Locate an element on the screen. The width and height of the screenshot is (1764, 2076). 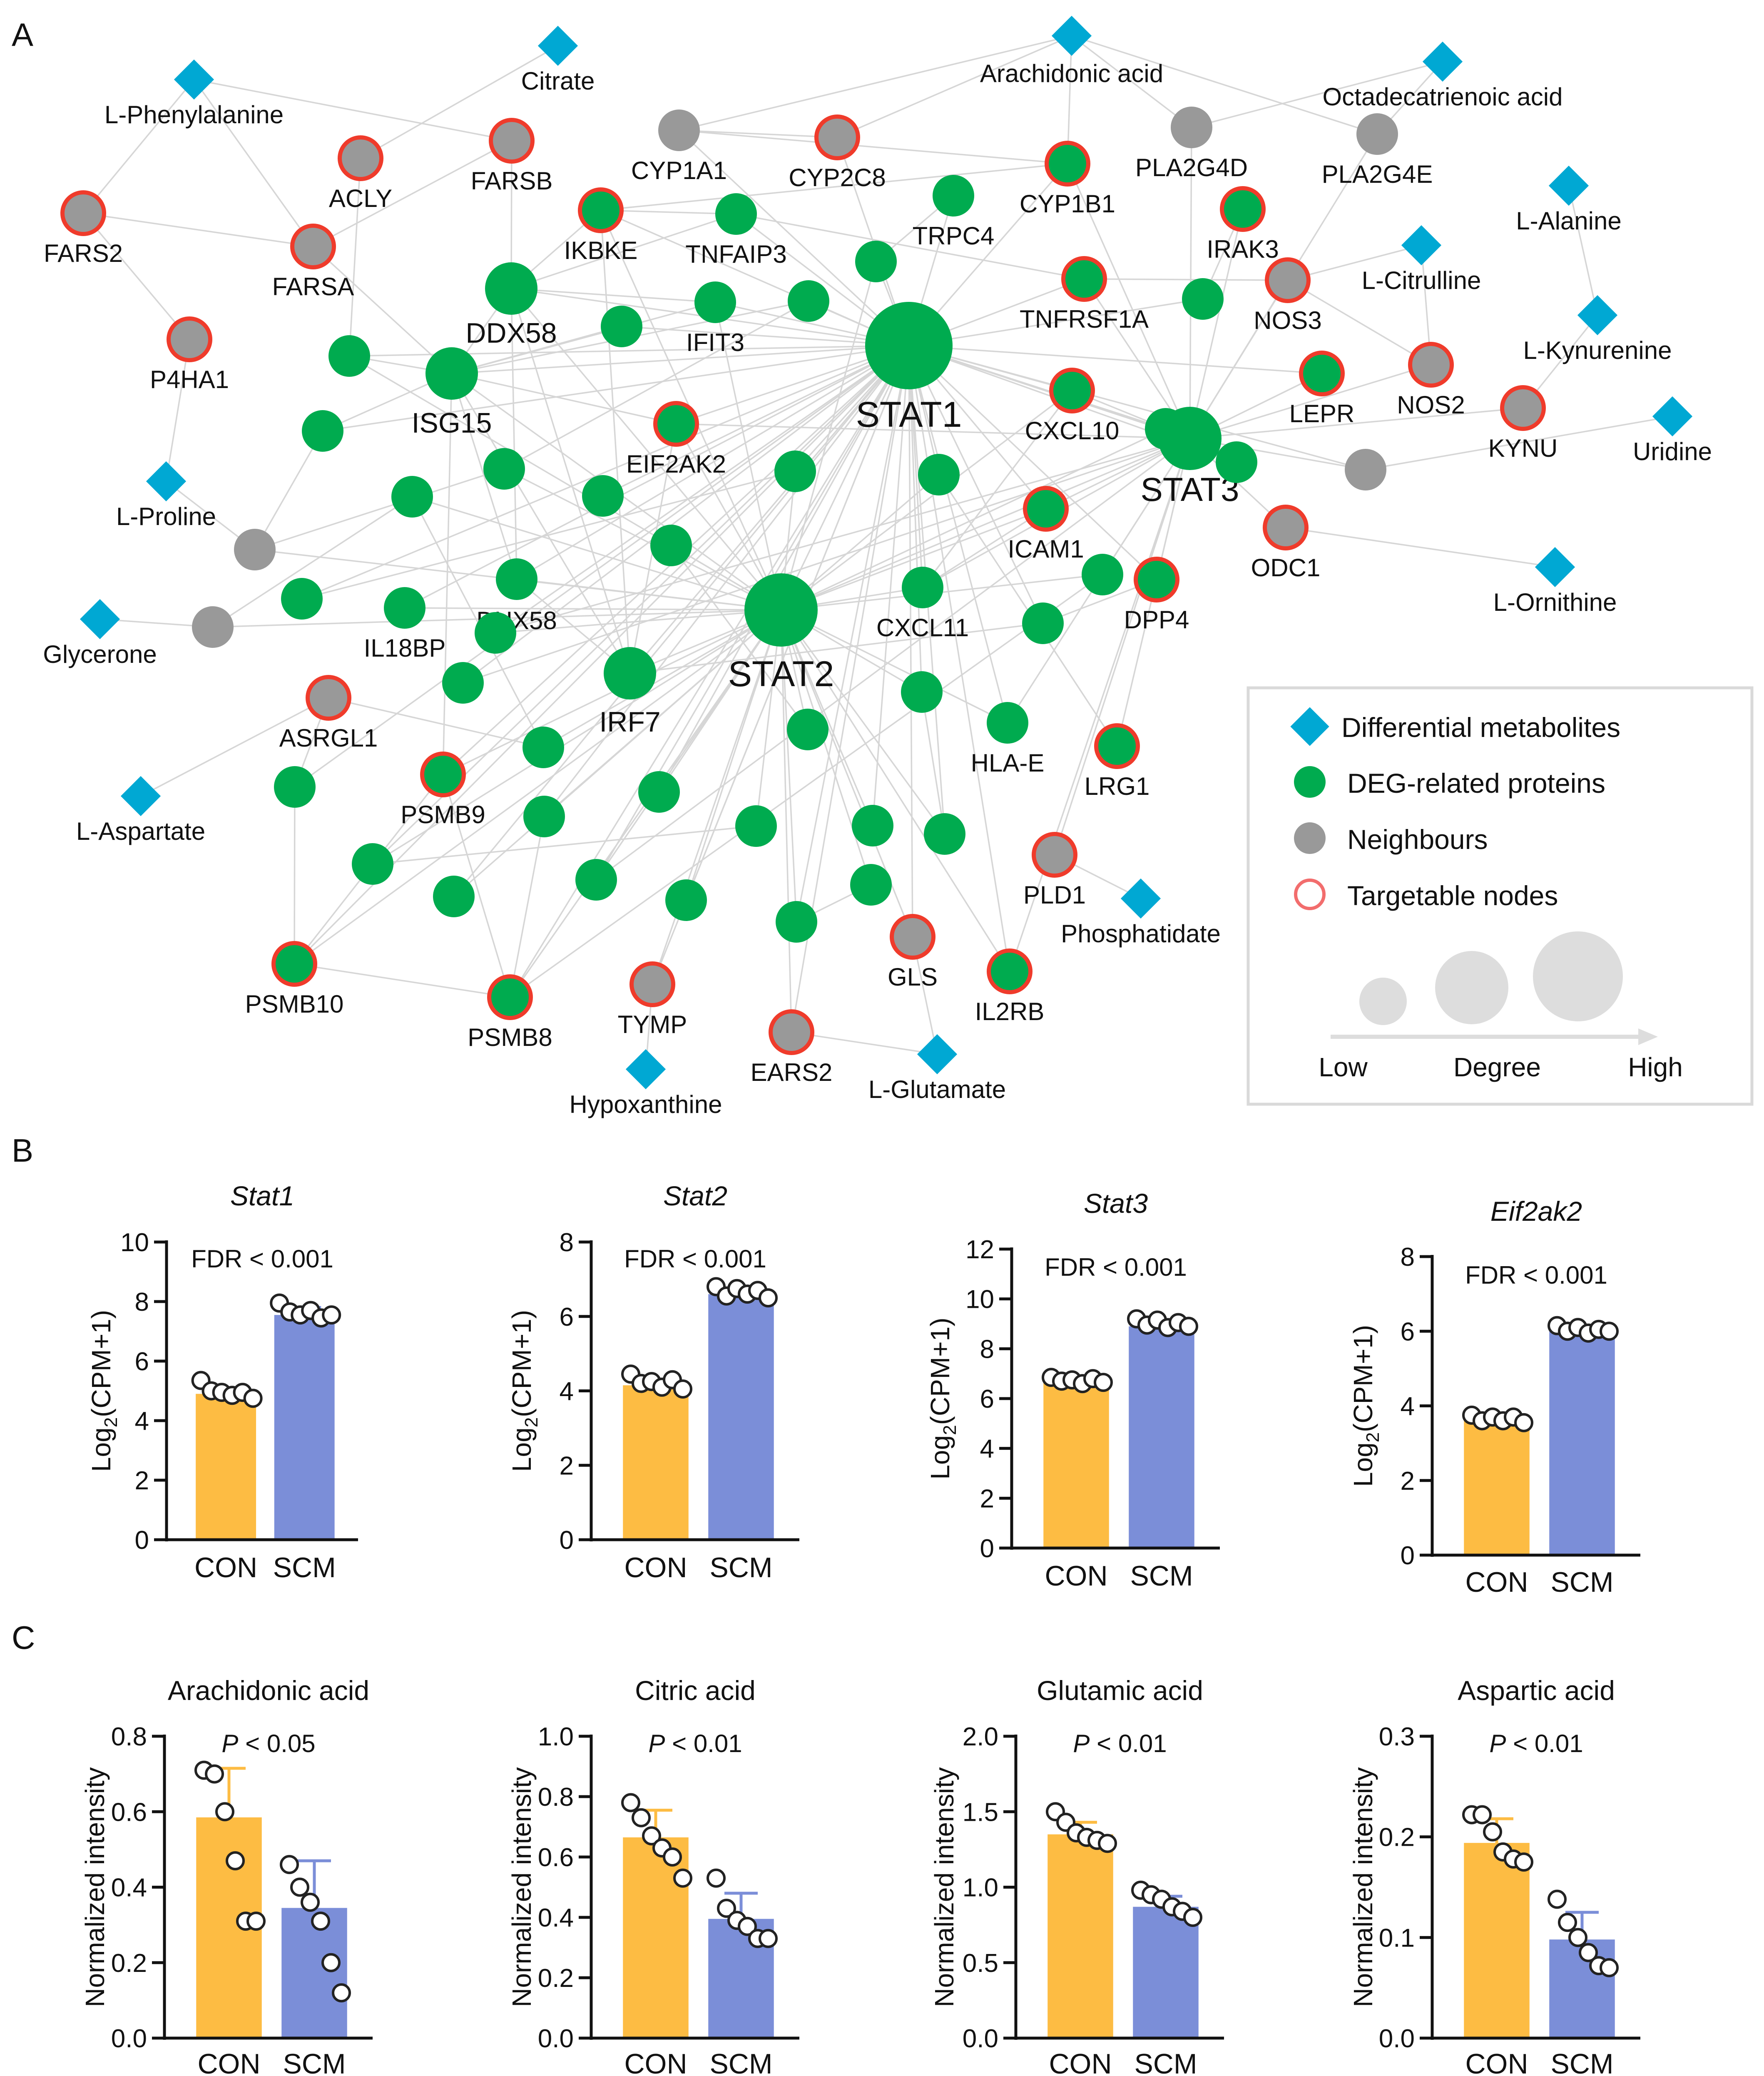
network-node-icam1: ICAM1 is located at coordinates (1046, 524).